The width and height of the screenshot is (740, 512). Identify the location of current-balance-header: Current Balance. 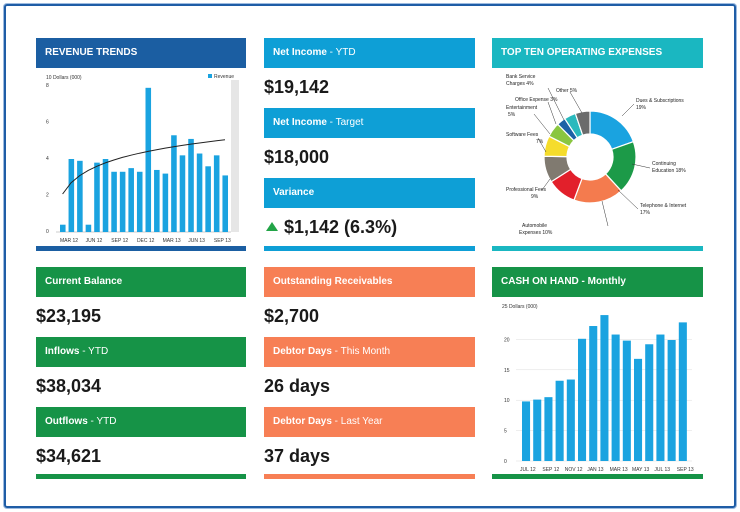
(141, 282).